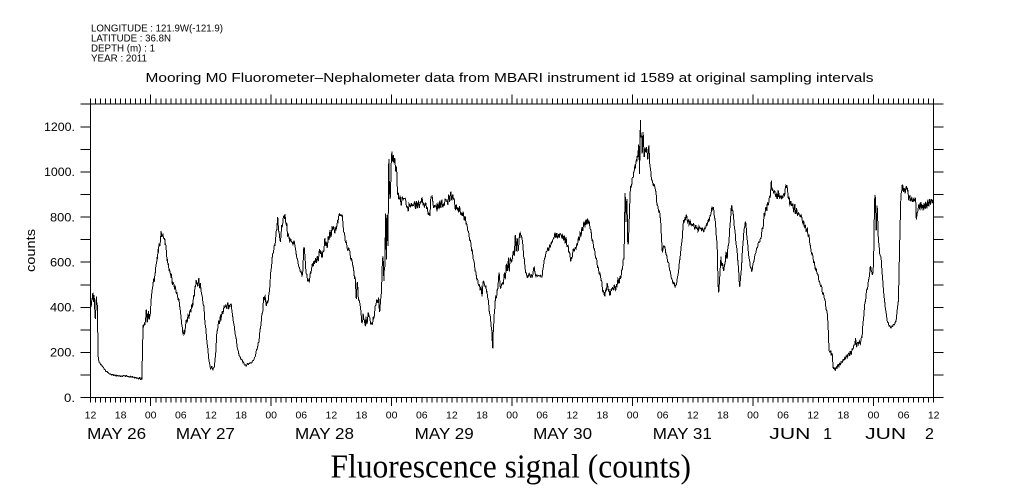 This screenshot has height=504, width=1009. What do you see at coordinates (511, 466) in the screenshot?
I see `svg-text: Fluorescence signal (counts)` at bounding box center [511, 466].